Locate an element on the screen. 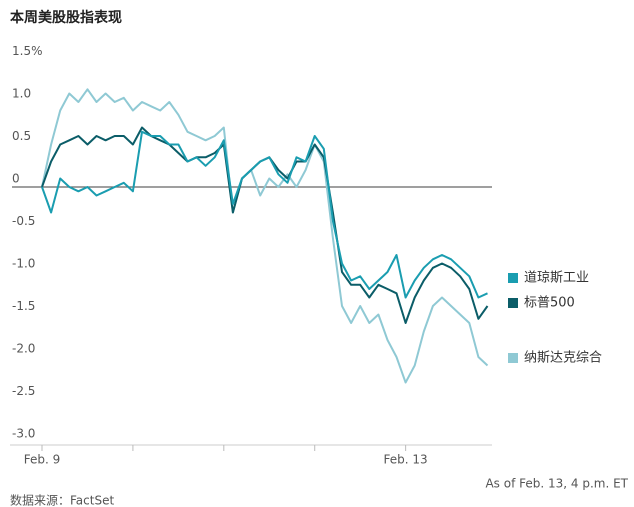 Image resolution: width=634 pixels, height=507 pixels. x-tick-label: Feb. 9 is located at coordinates (42, 460).